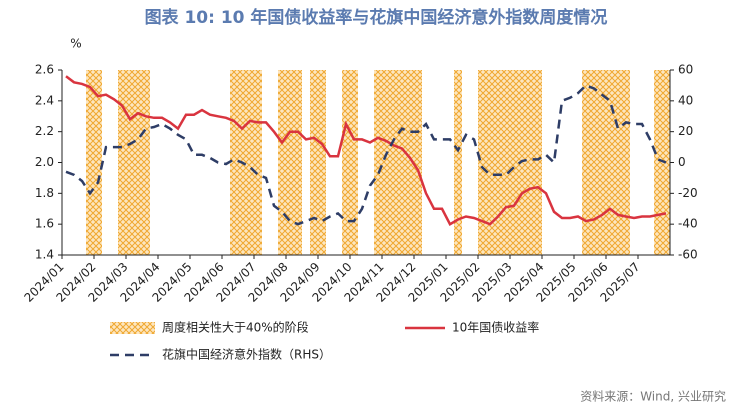 This screenshot has height=411, width=753. What do you see at coordinates (44, 193) in the screenshot?
I see `y-tick-label: 1.8` at bounding box center [44, 193].